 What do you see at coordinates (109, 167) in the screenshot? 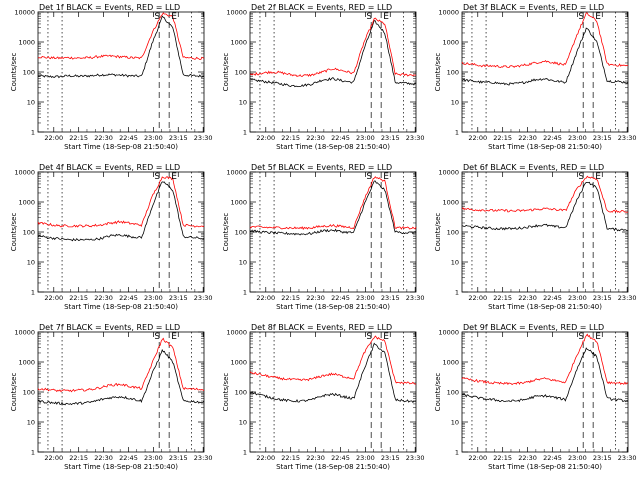
I see `chart-title: Det 4f BLACK = Events, RED = LLD` at bounding box center [109, 167].